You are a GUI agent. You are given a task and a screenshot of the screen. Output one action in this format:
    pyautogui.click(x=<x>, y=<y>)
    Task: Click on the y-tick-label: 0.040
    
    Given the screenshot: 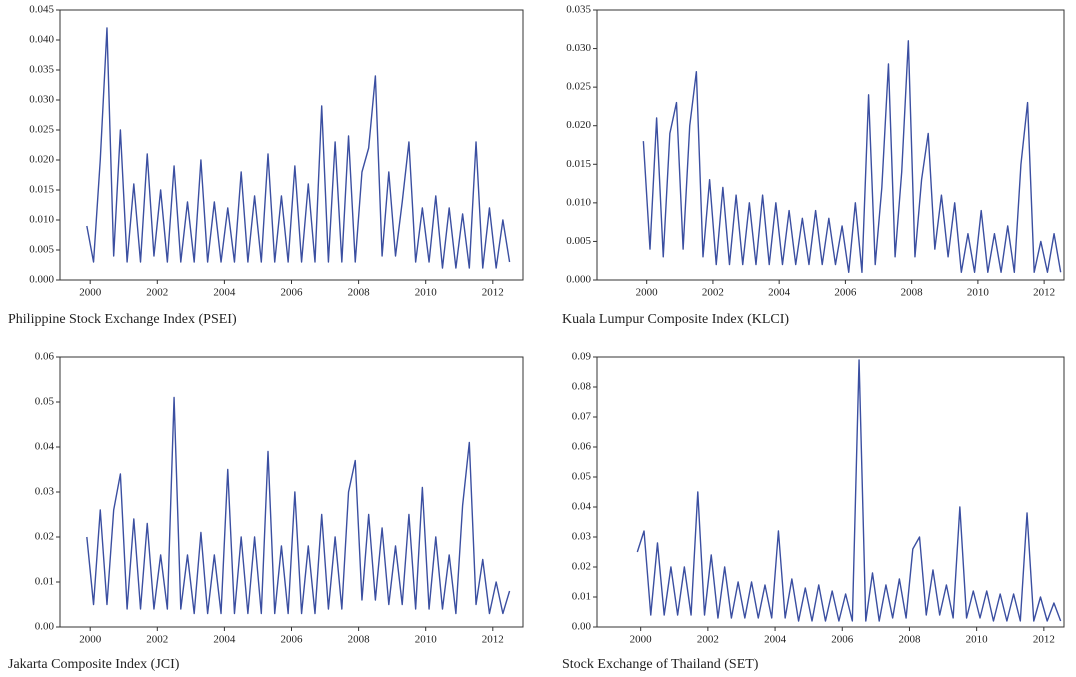 What is the action you would take?
    pyautogui.click(x=41, y=40)
    